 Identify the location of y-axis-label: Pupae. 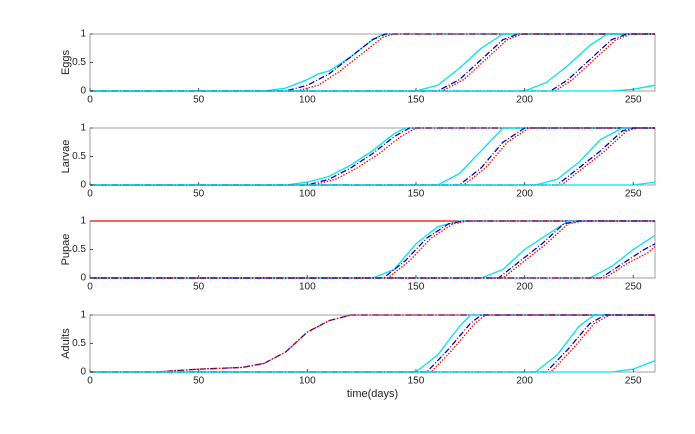
(66, 250).